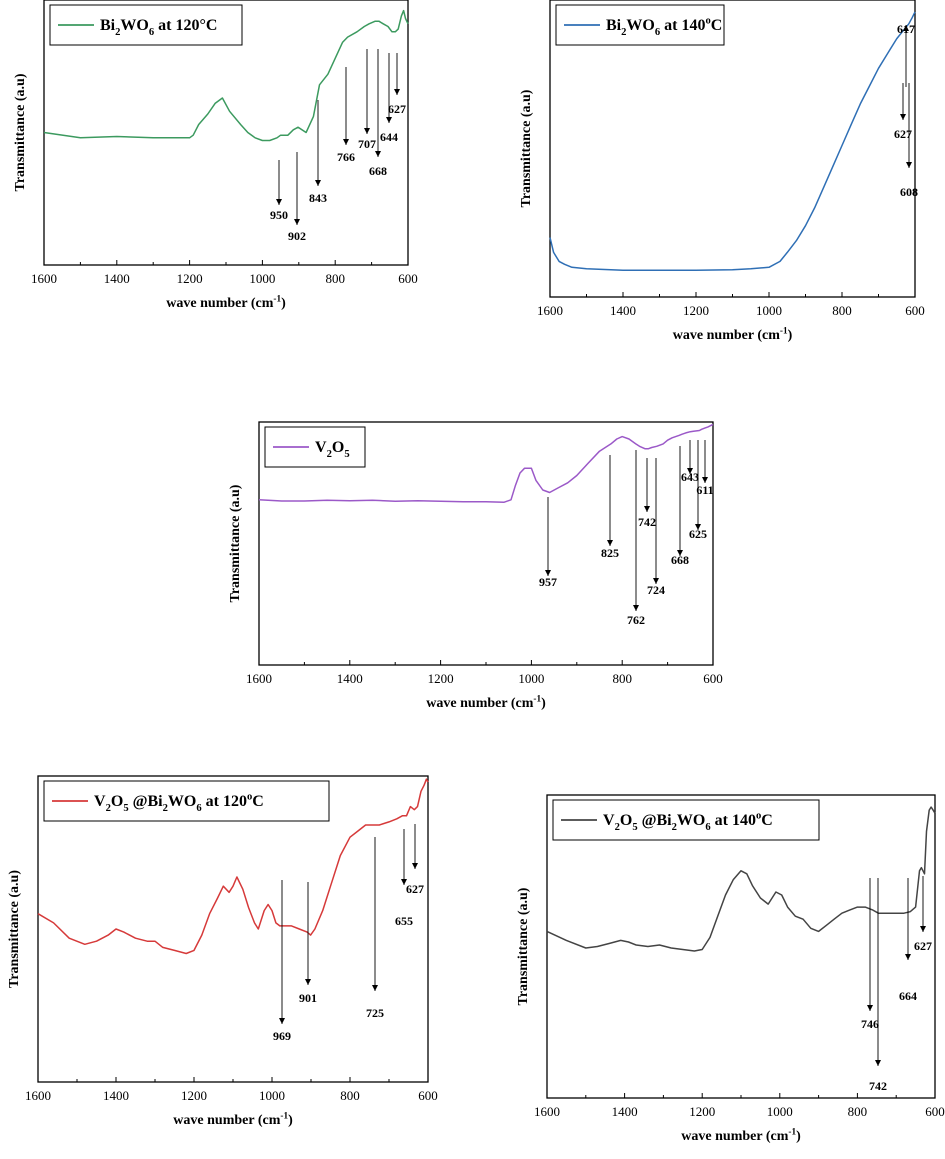 The image size is (945, 1159). What do you see at coordinates (636, 620) in the screenshot?
I see `peak-label: 762` at bounding box center [636, 620].